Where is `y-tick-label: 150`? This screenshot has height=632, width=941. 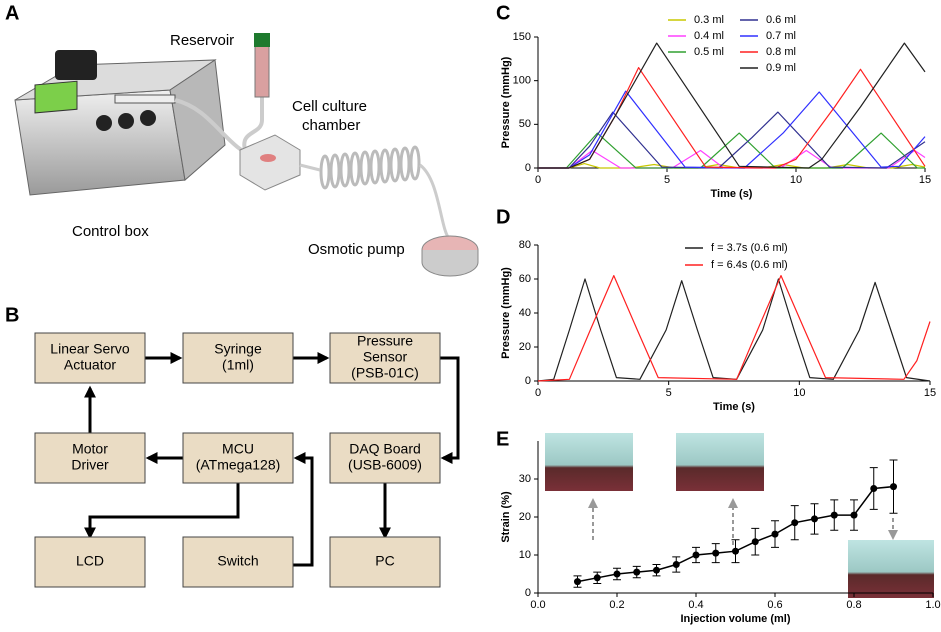 y-tick-label: 150 is located at coordinates (522, 37).